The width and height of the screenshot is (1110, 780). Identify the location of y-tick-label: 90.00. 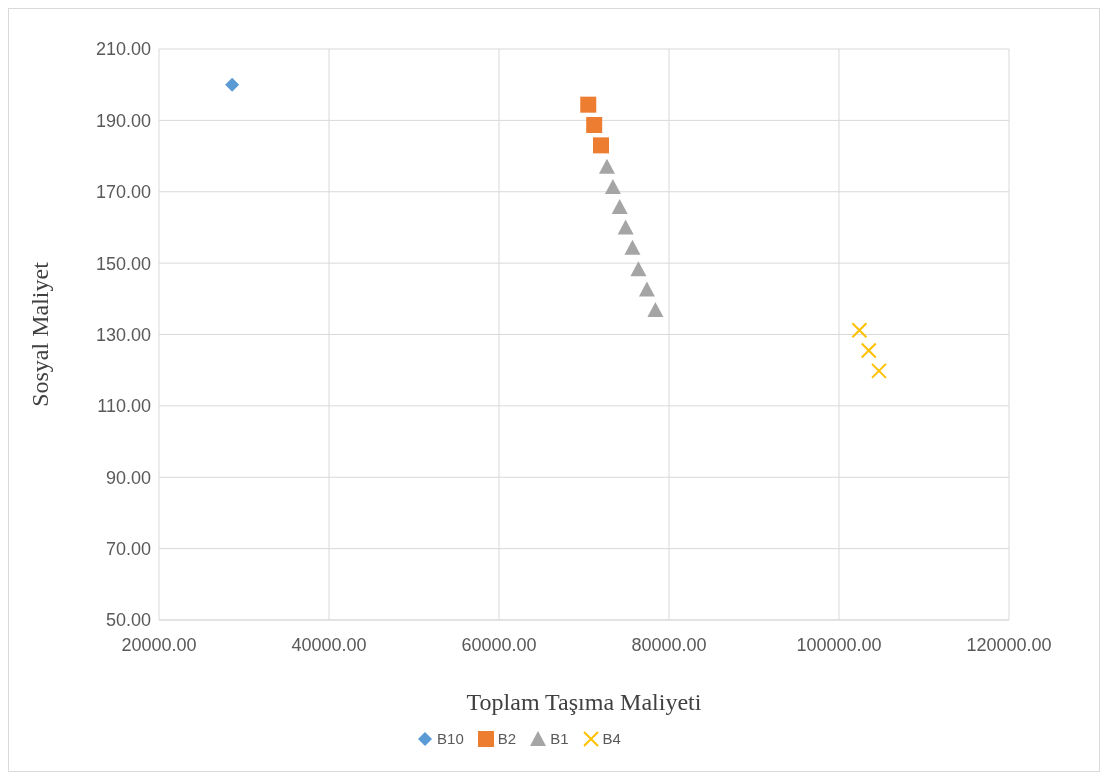
(128, 477).